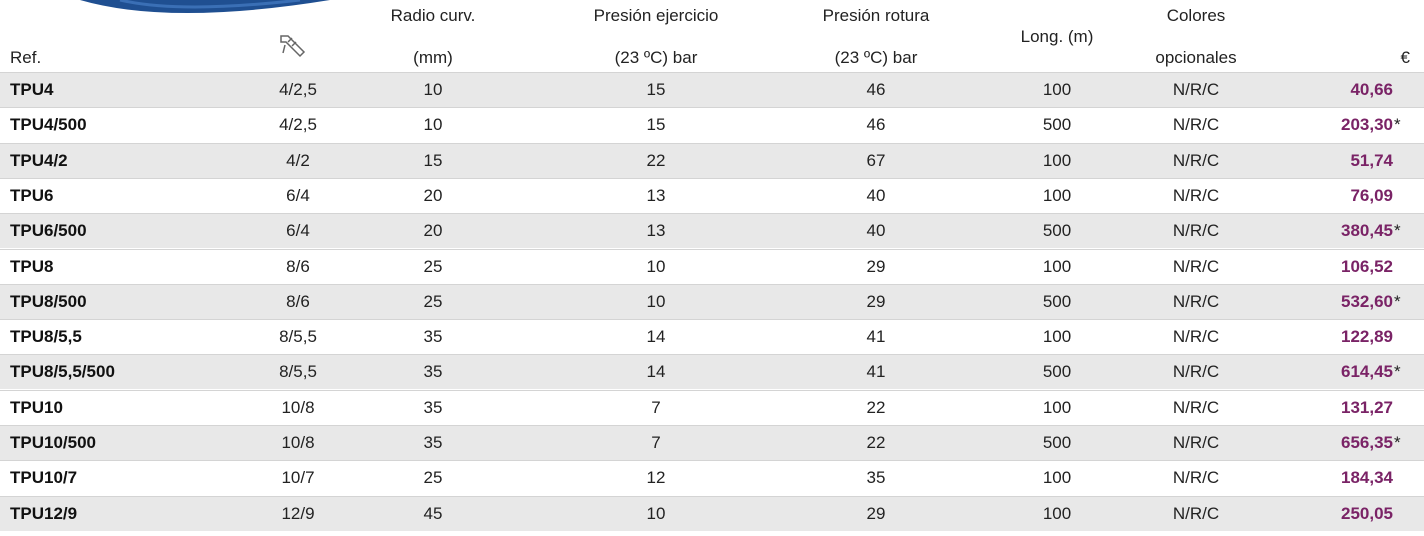 This screenshot has width=1424, height=536. I want to click on product-image, so click(205, 6).